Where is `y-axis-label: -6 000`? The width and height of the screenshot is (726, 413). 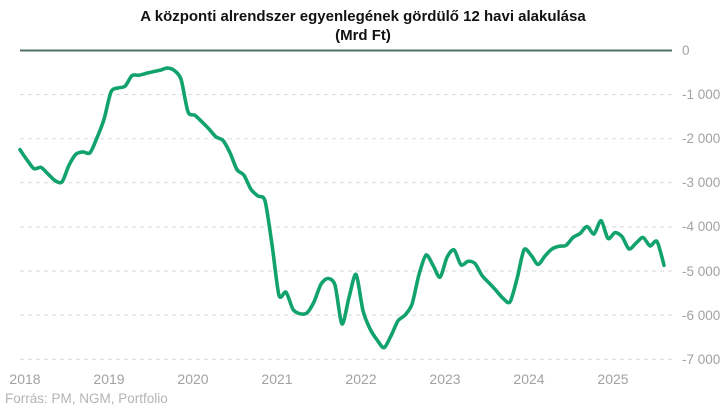 y-axis-label: -6 000 is located at coordinates (701, 315).